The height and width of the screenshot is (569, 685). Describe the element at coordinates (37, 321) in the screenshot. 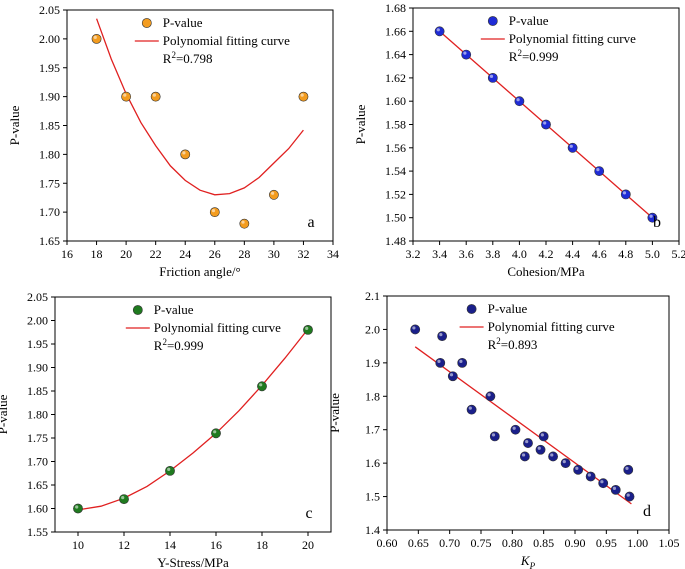

I see `y-tick-label: 2.00` at that location.